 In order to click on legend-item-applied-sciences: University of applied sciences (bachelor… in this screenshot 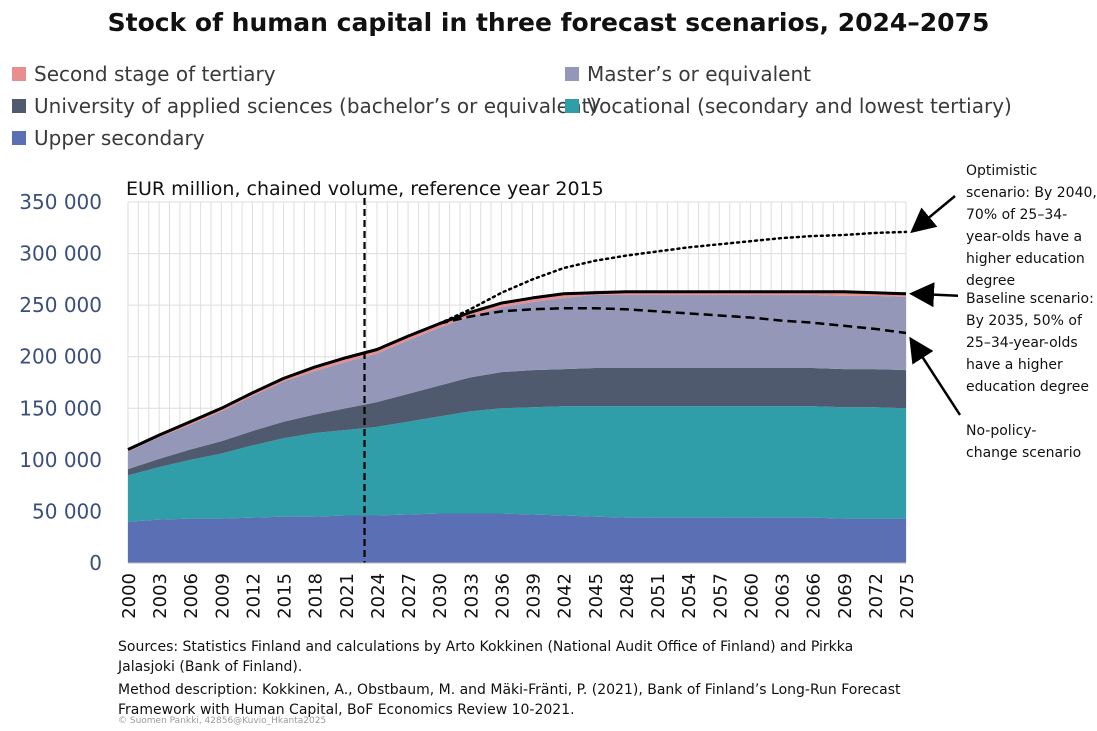, I will do `click(304, 106)`.